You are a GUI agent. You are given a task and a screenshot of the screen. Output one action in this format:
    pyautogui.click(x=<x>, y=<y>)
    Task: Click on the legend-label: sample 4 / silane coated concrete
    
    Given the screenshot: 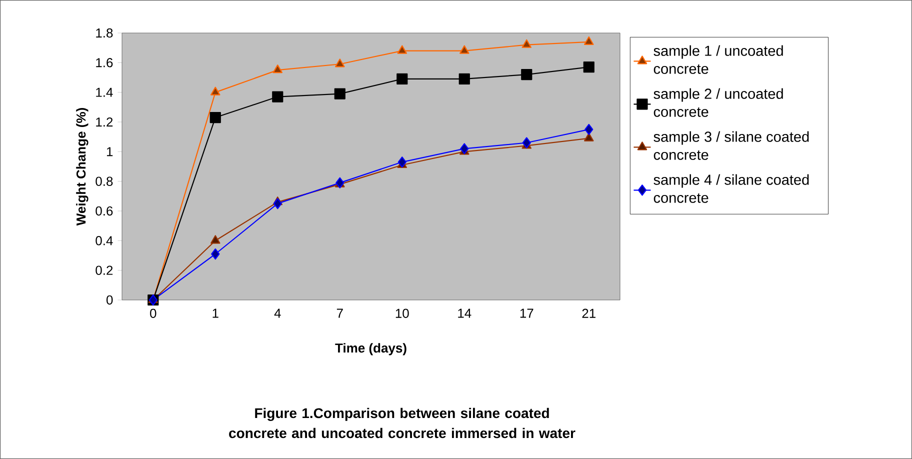 What is the action you would take?
    pyautogui.click(x=731, y=188)
    